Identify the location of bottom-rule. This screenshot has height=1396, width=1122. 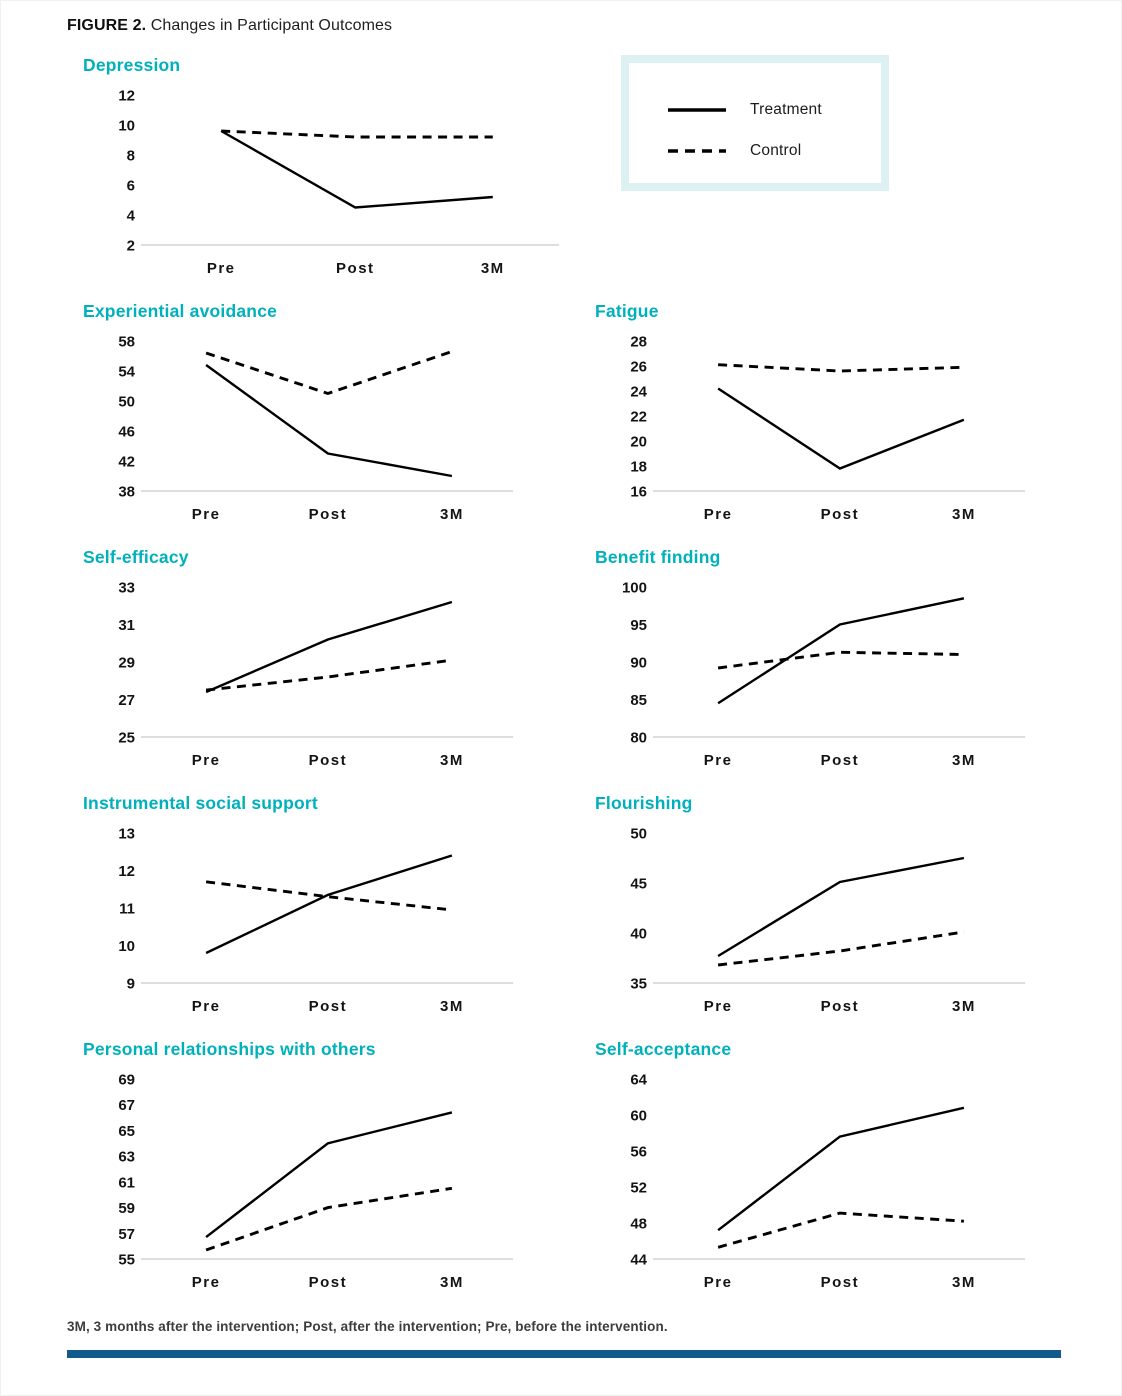
(564, 1354).